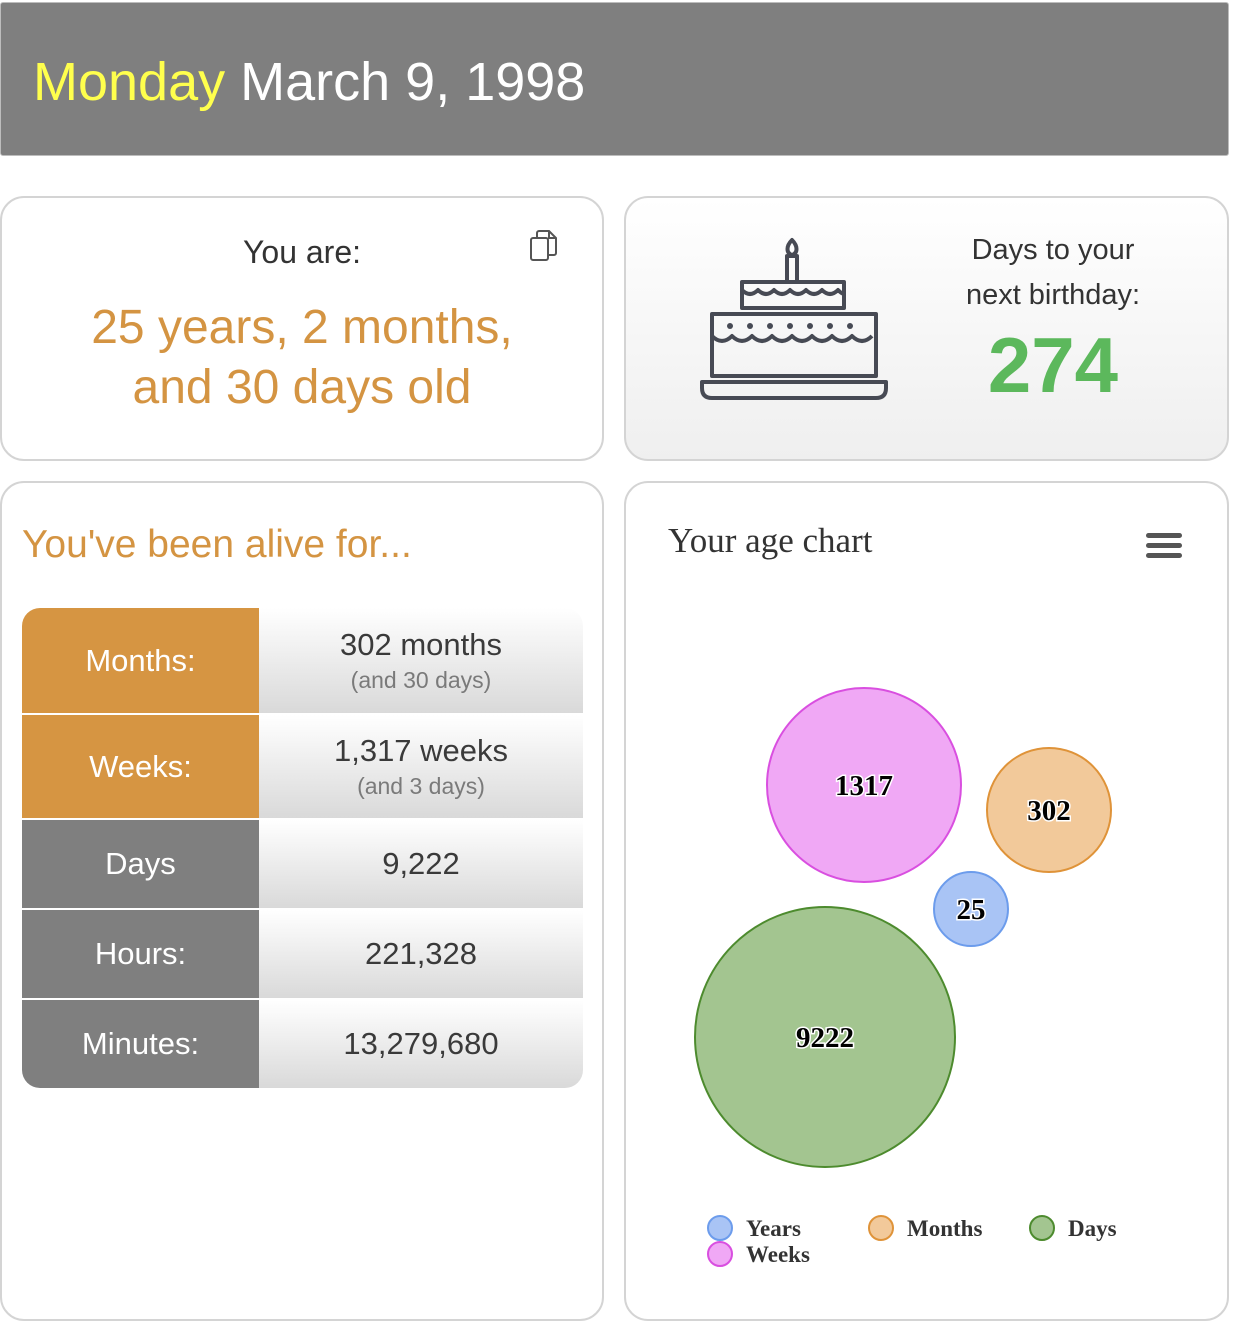 This screenshot has width=1239, height=1323. I want to click on legend-label-years: Years, so click(773, 1228).